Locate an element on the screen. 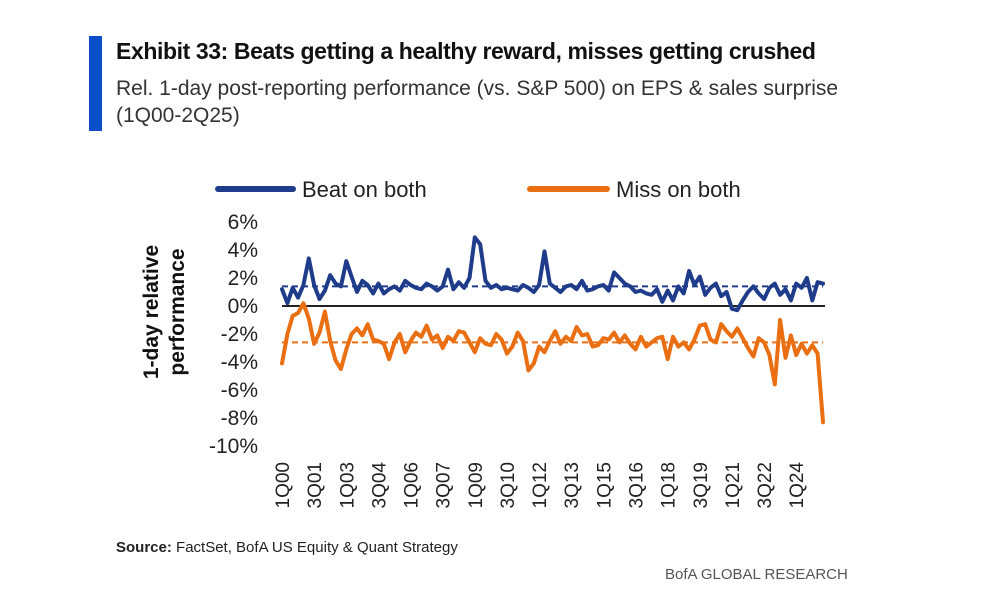  y-tick-label: -6% is located at coordinates (239, 390).